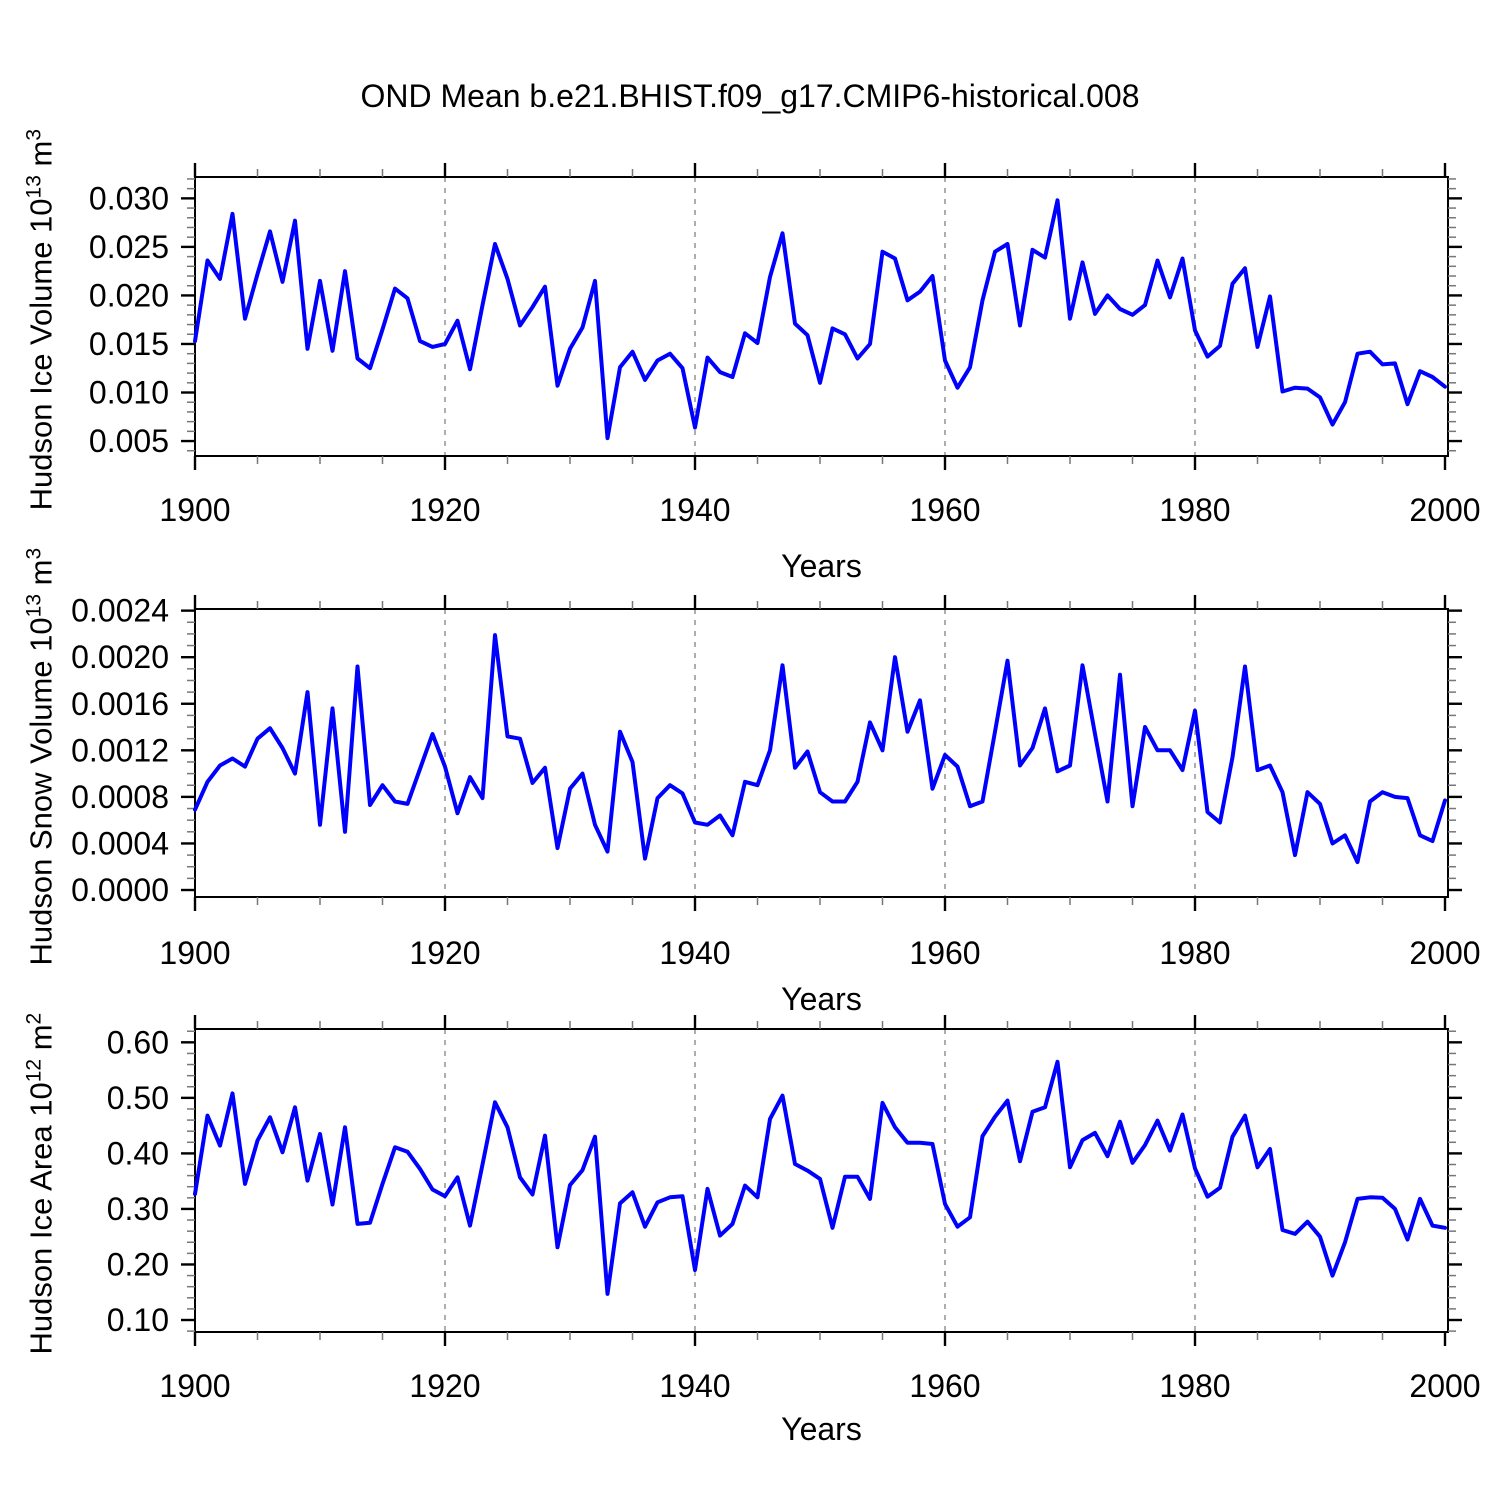  What do you see at coordinates (129, 198) in the screenshot?
I see `y-tick-label: 0.030` at bounding box center [129, 198].